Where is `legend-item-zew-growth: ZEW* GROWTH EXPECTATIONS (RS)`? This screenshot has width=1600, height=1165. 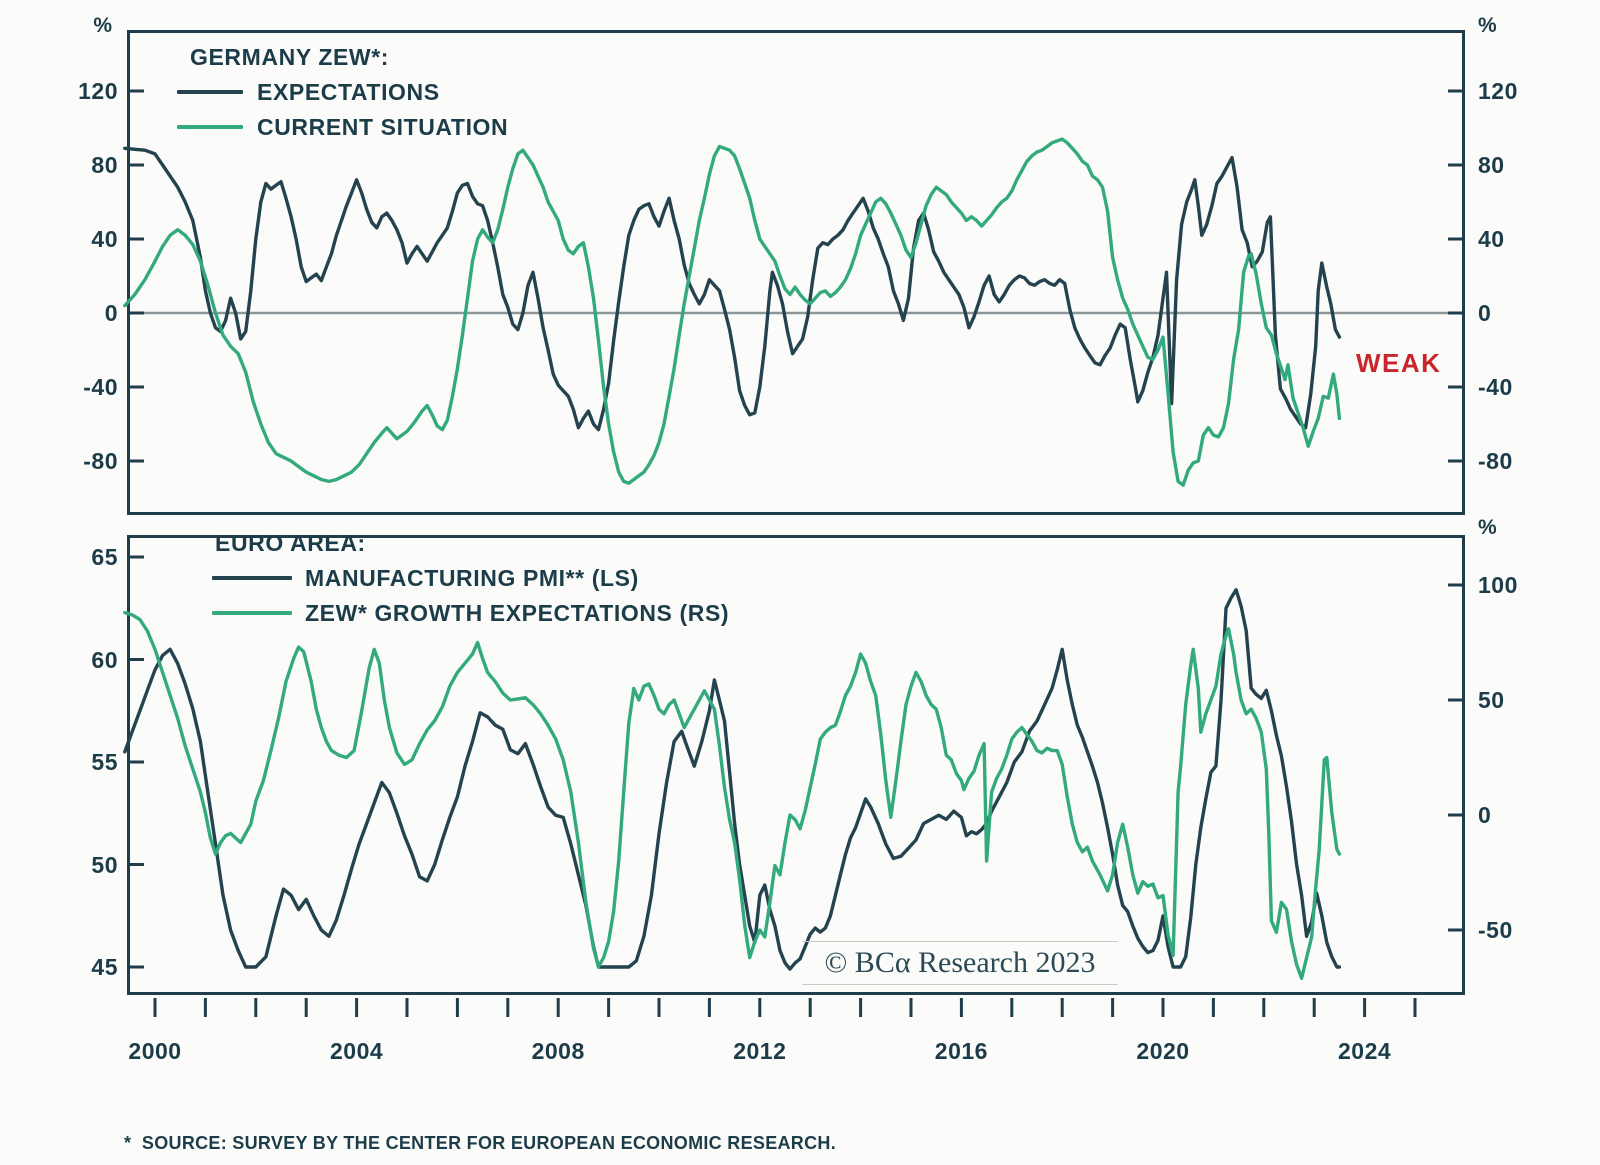 legend-item-zew-growth: ZEW* GROWTH EXPECTATIONS (RS) is located at coordinates (470, 613).